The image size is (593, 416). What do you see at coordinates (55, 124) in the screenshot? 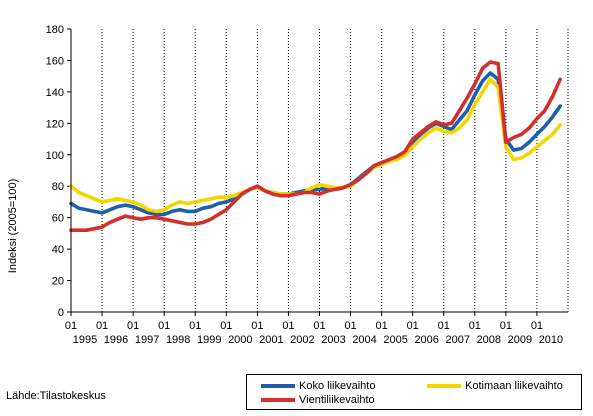
I see `y-tick-label: 120` at bounding box center [55, 124].